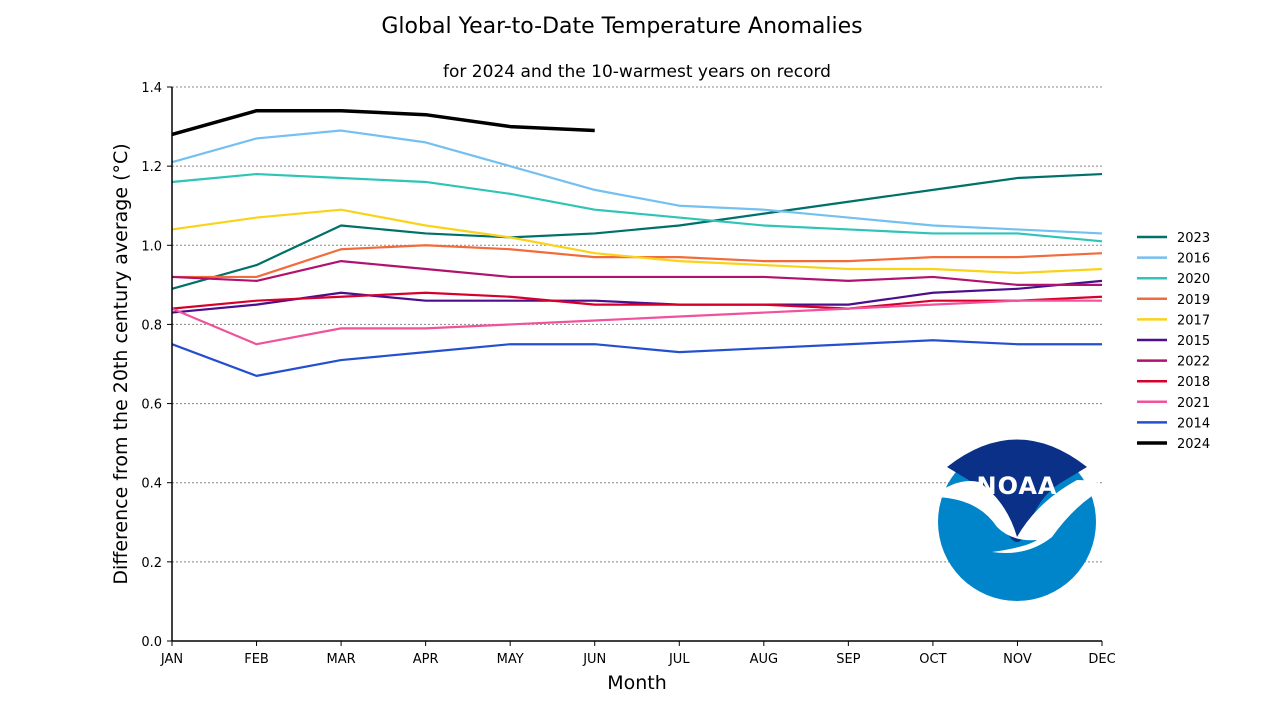 This screenshot has height=720, width=1280. Describe the element at coordinates (1193, 403) in the screenshot. I see `legend-label-2021: 2021` at that location.